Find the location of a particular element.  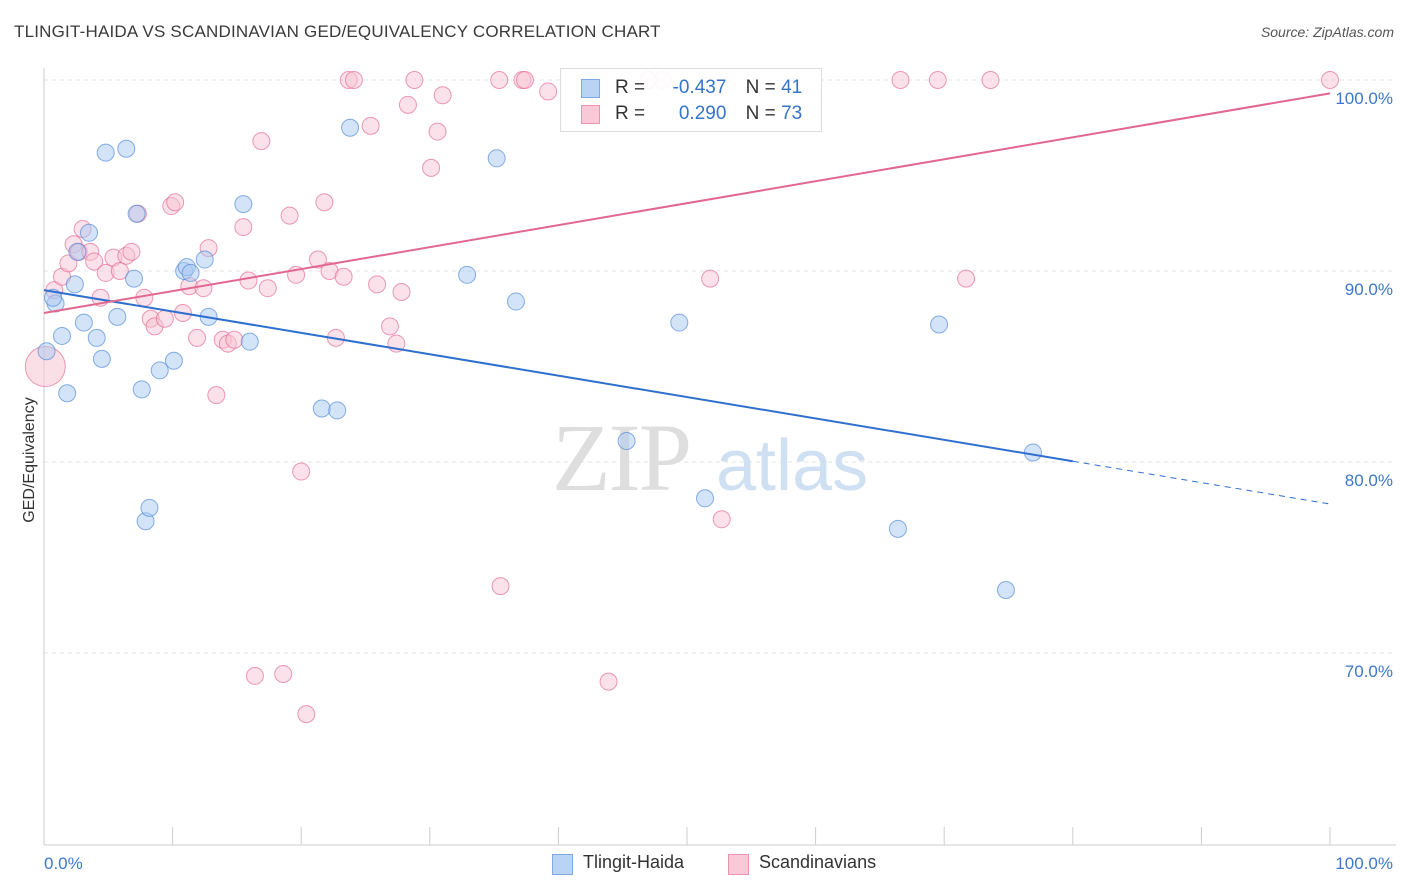

y-axis-title: GED/Equivalency is located at coordinates (29, 459).